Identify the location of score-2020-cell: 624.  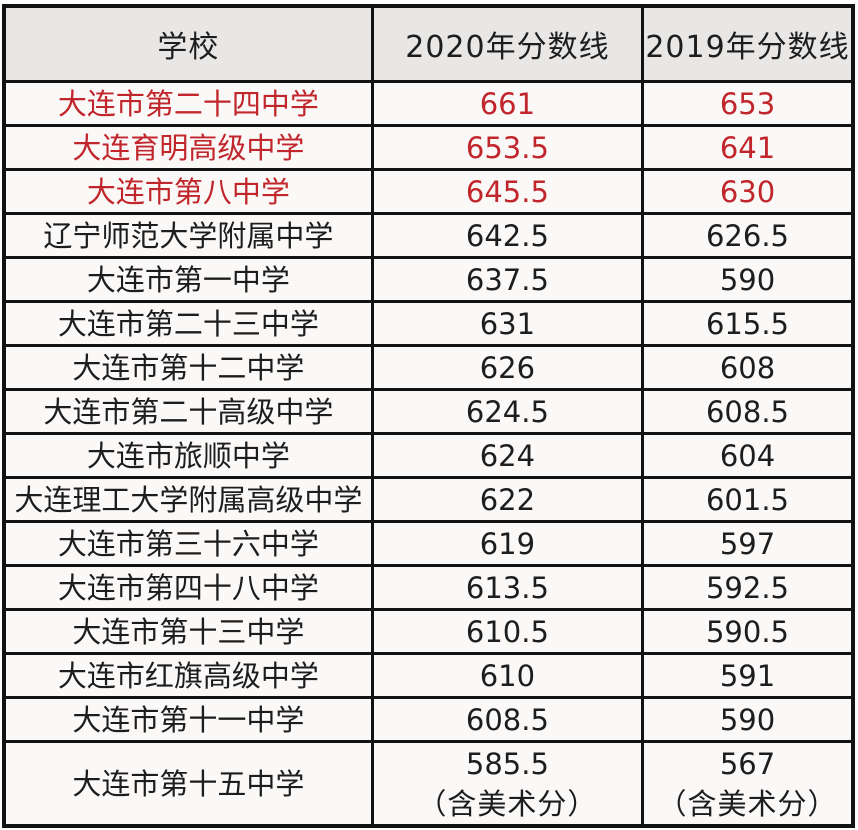
(507, 455).